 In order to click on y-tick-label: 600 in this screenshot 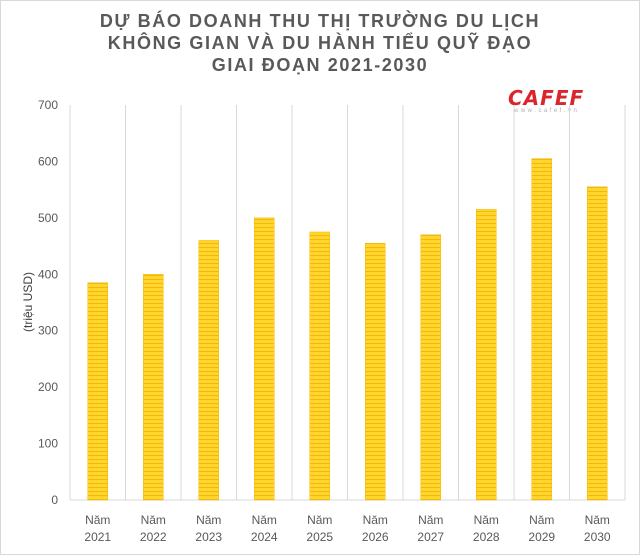, I will do `click(48, 161)`.